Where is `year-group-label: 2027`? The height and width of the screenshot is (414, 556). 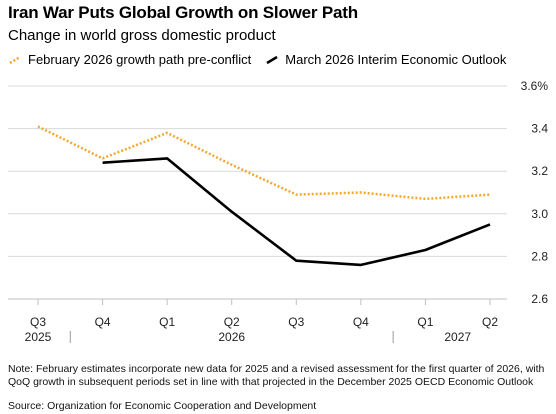
year-group-label: 2027 is located at coordinates (457, 337).